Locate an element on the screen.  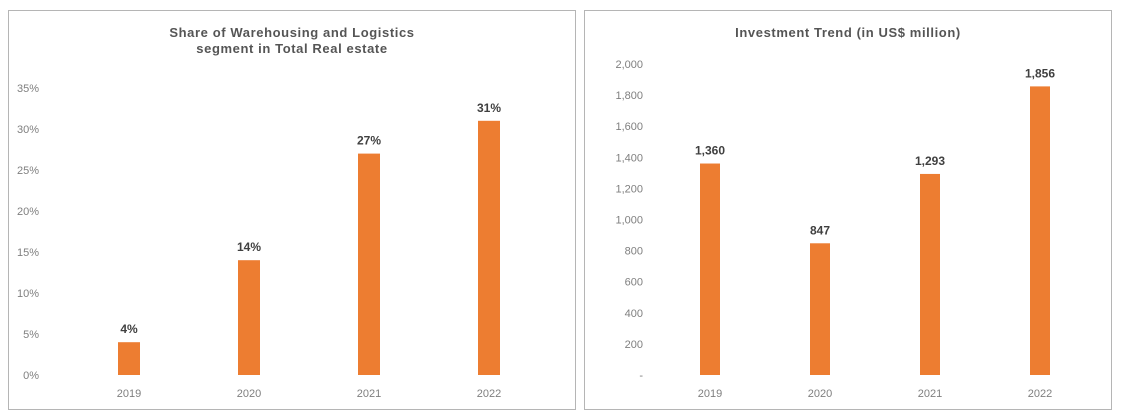
share-y-tick-label: 25% is located at coordinates (28, 171).